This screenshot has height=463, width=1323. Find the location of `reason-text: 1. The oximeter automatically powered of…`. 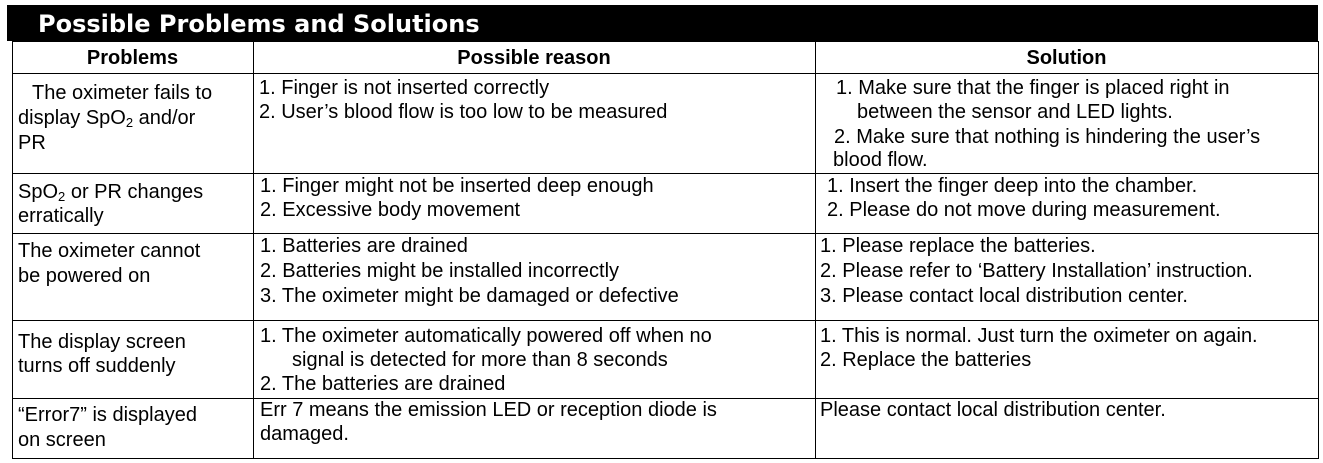

reason-text: 1. The oximeter automatically powered of… is located at coordinates (486, 336).